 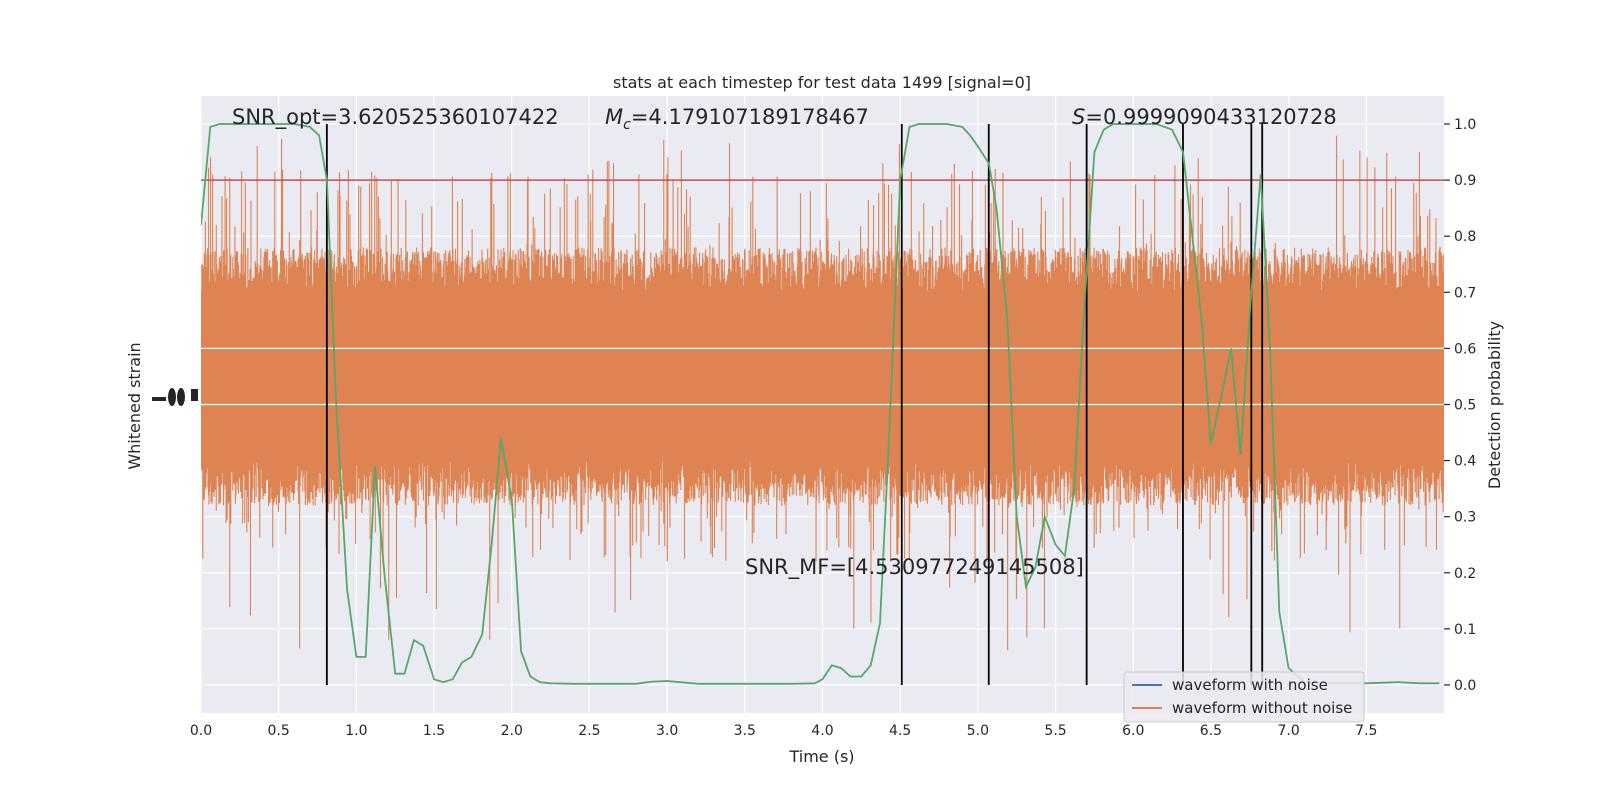 What do you see at coordinates (512, 731) in the screenshot?
I see `x-tick-label: 2.0` at bounding box center [512, 731].